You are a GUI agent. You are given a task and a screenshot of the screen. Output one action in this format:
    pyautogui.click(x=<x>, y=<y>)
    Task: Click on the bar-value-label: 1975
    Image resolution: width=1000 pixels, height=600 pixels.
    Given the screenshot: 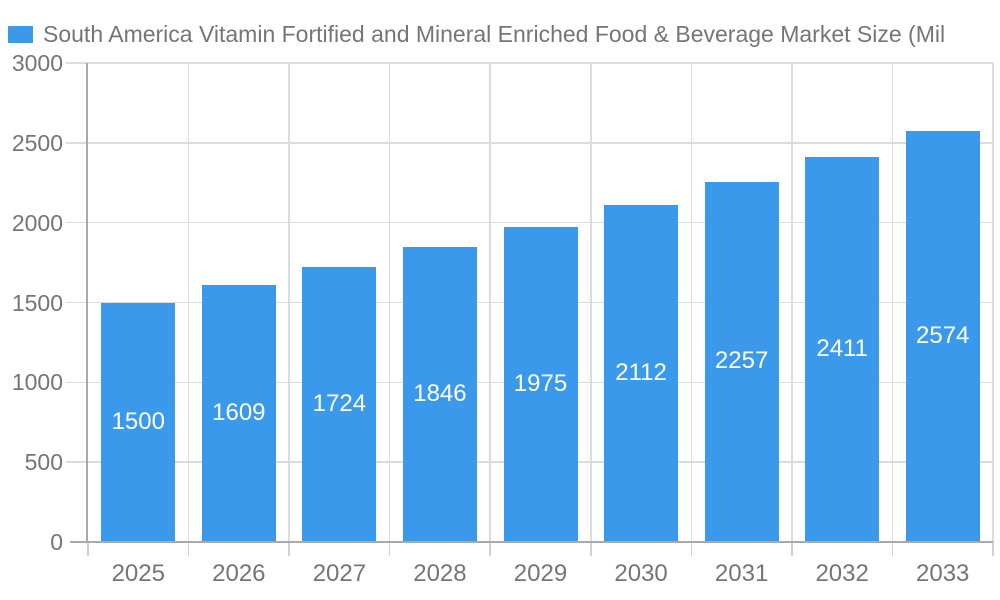 What is the action you would take?
    pyautogui.click(x=540, y=383)
    